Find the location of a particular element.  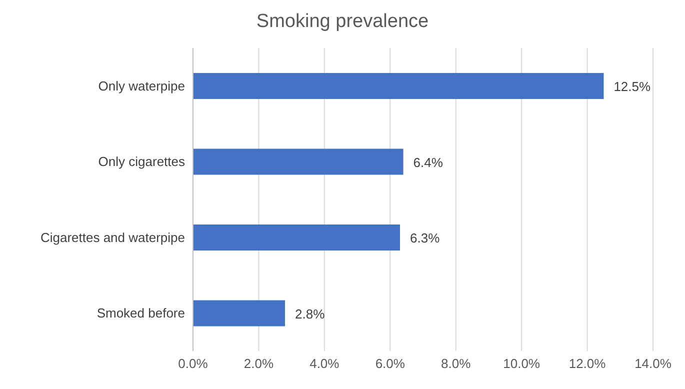

x-tick-label: 10.0% is located at coordinates (521, 364).